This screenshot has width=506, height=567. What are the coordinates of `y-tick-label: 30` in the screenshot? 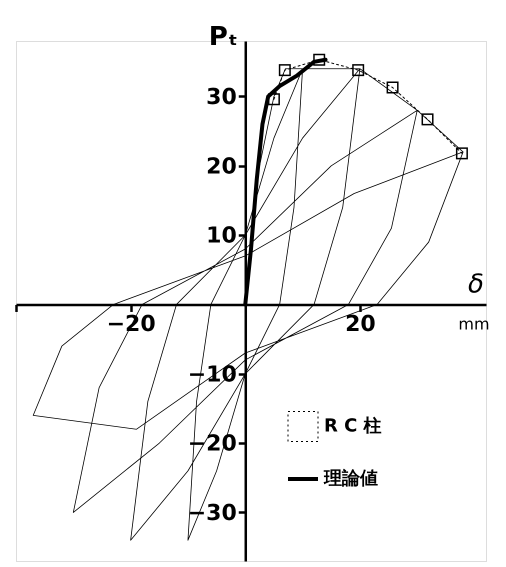 It's located at (221, 97).